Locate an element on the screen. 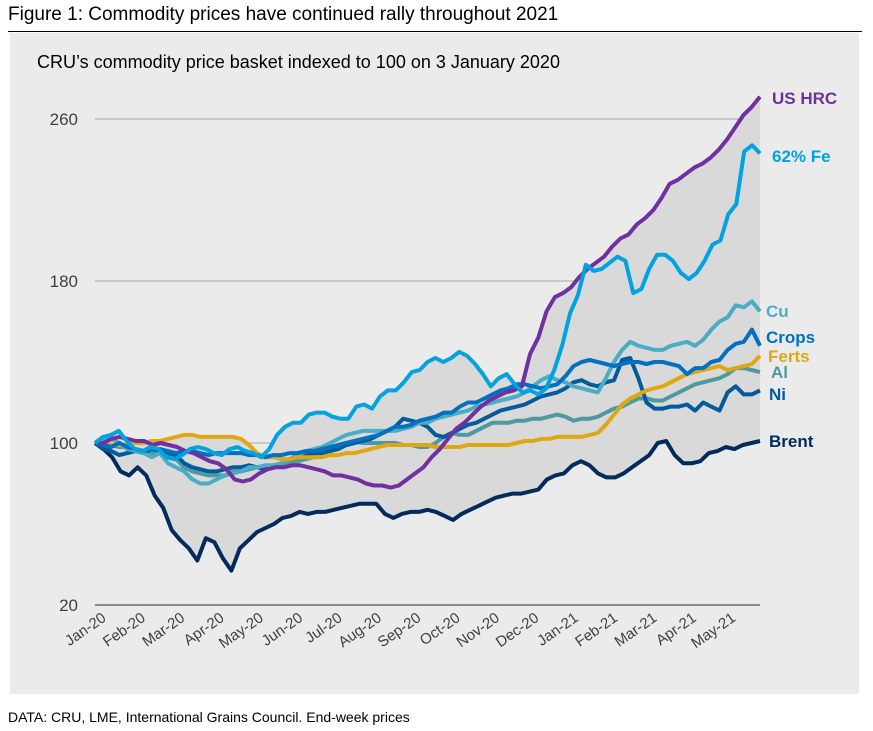 The height and width of the screenshot is (731, 873). series-label-crops: Crops is located at coordinates (790, 337).